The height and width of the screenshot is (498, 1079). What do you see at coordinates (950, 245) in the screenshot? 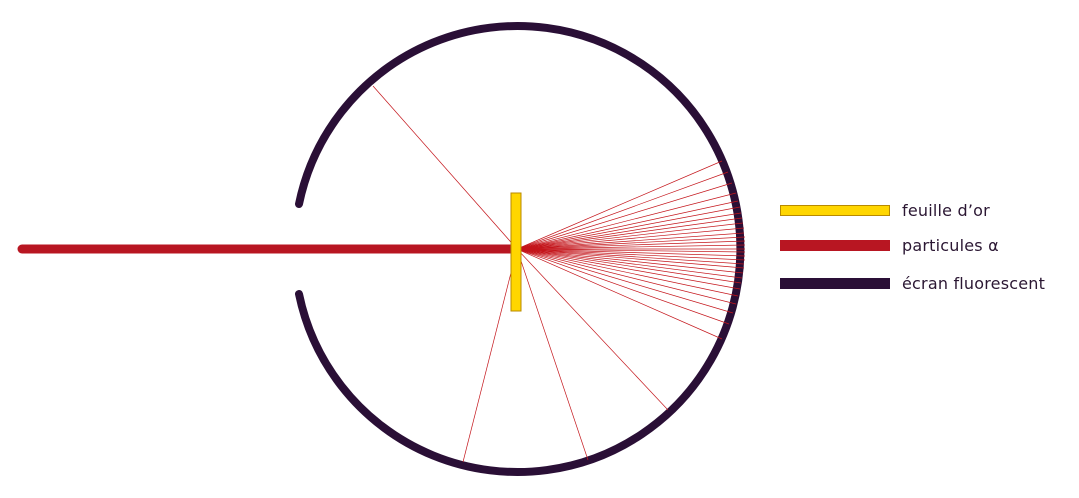
I see `legend-label-alpha-particles: particules α` at bounding box center [950, 245].